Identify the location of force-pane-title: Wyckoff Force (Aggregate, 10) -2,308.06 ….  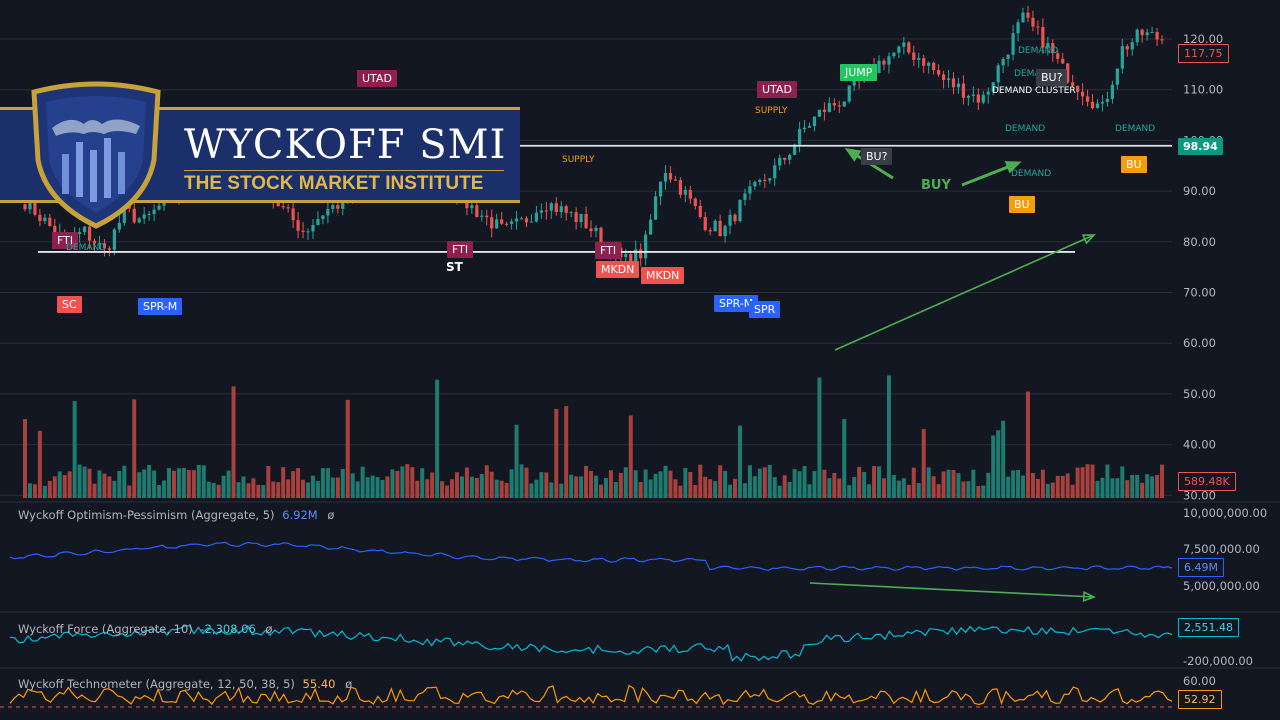
(145, 629).